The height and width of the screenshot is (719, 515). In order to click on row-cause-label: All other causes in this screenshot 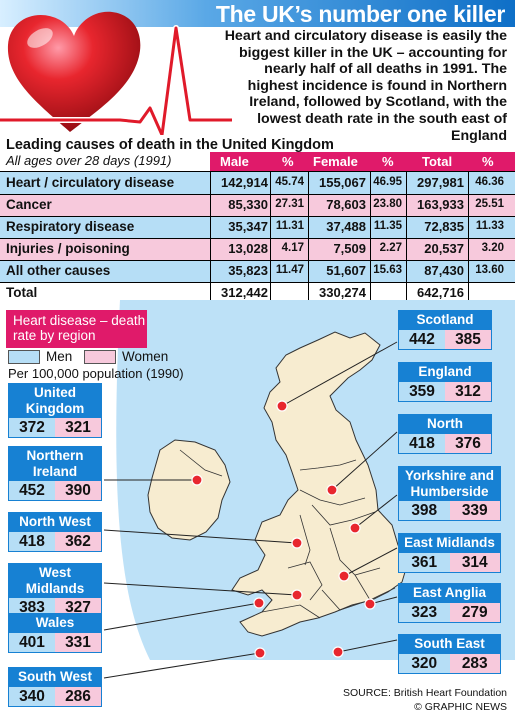, I will do `click(58, 270)`.